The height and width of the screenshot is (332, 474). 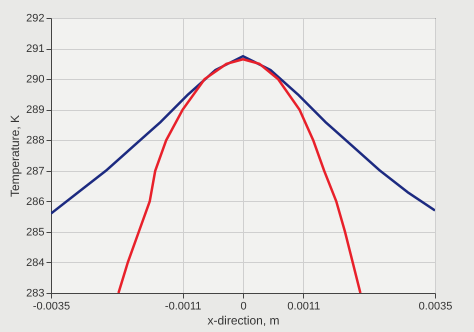 I want to click on x-tick-label: 0, so click(x=243, y=306).